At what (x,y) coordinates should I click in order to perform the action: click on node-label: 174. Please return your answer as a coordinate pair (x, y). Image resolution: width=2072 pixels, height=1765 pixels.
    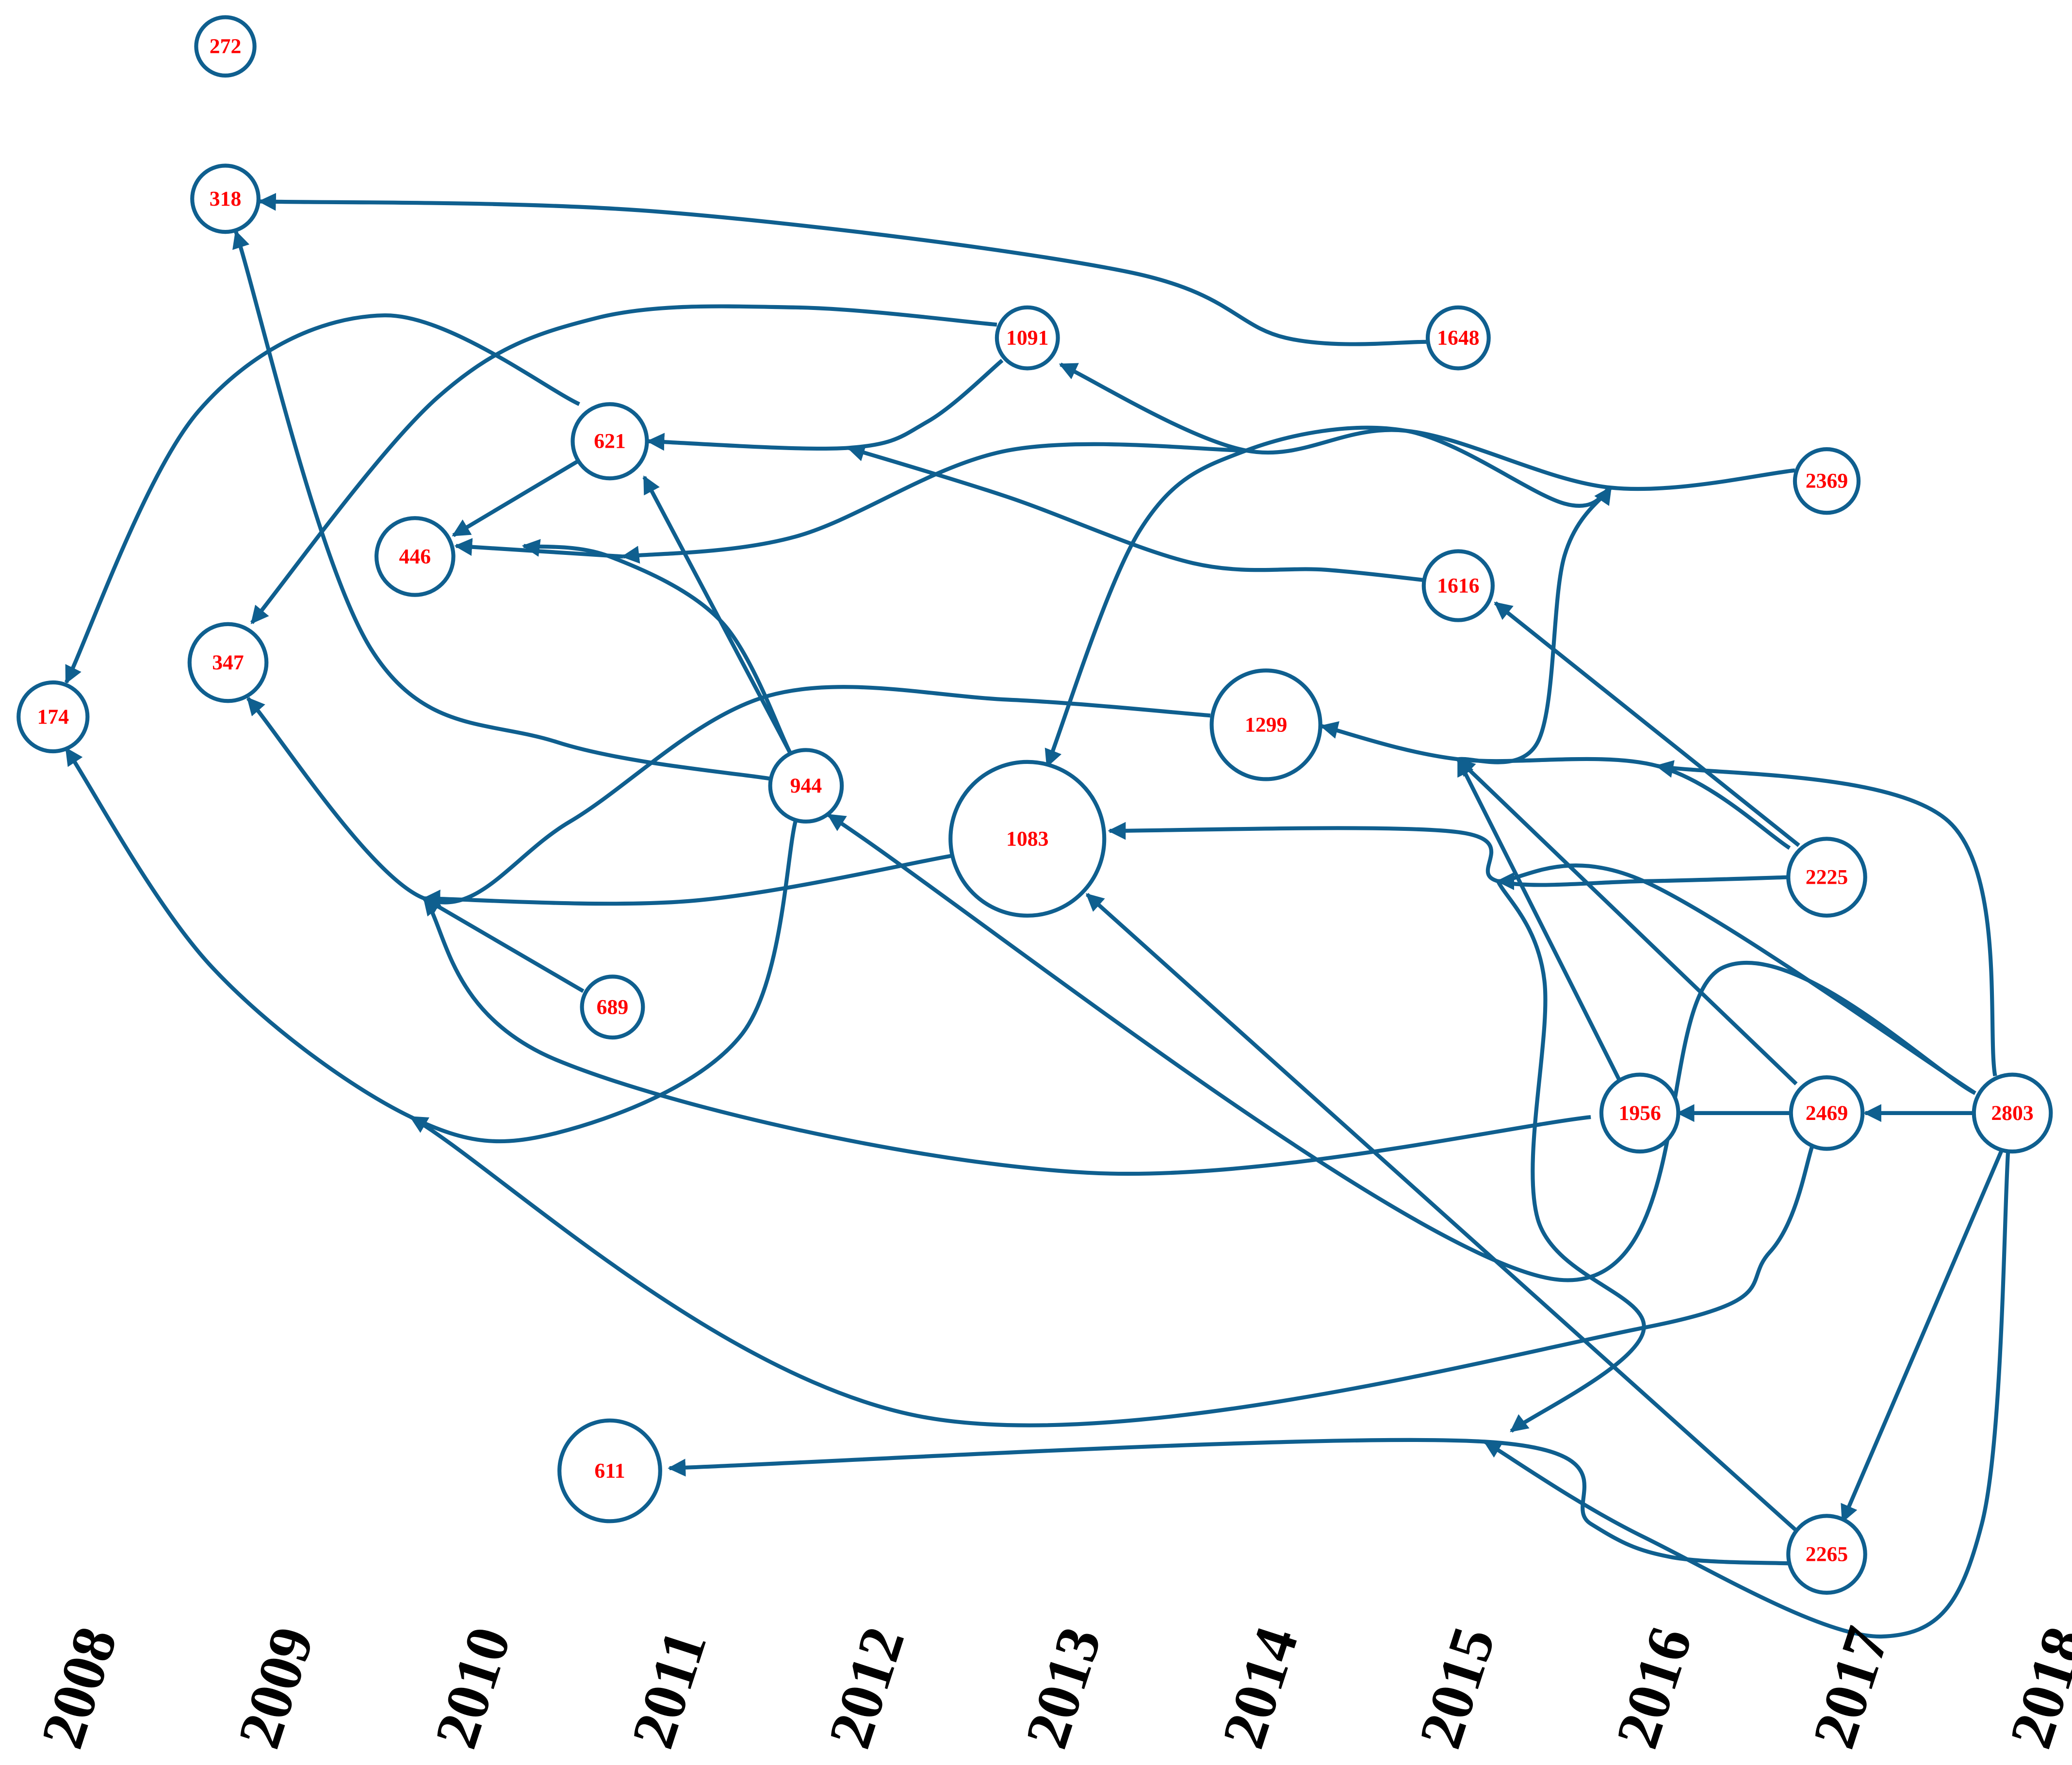
    Looking at the image, I should click on (53, 717).